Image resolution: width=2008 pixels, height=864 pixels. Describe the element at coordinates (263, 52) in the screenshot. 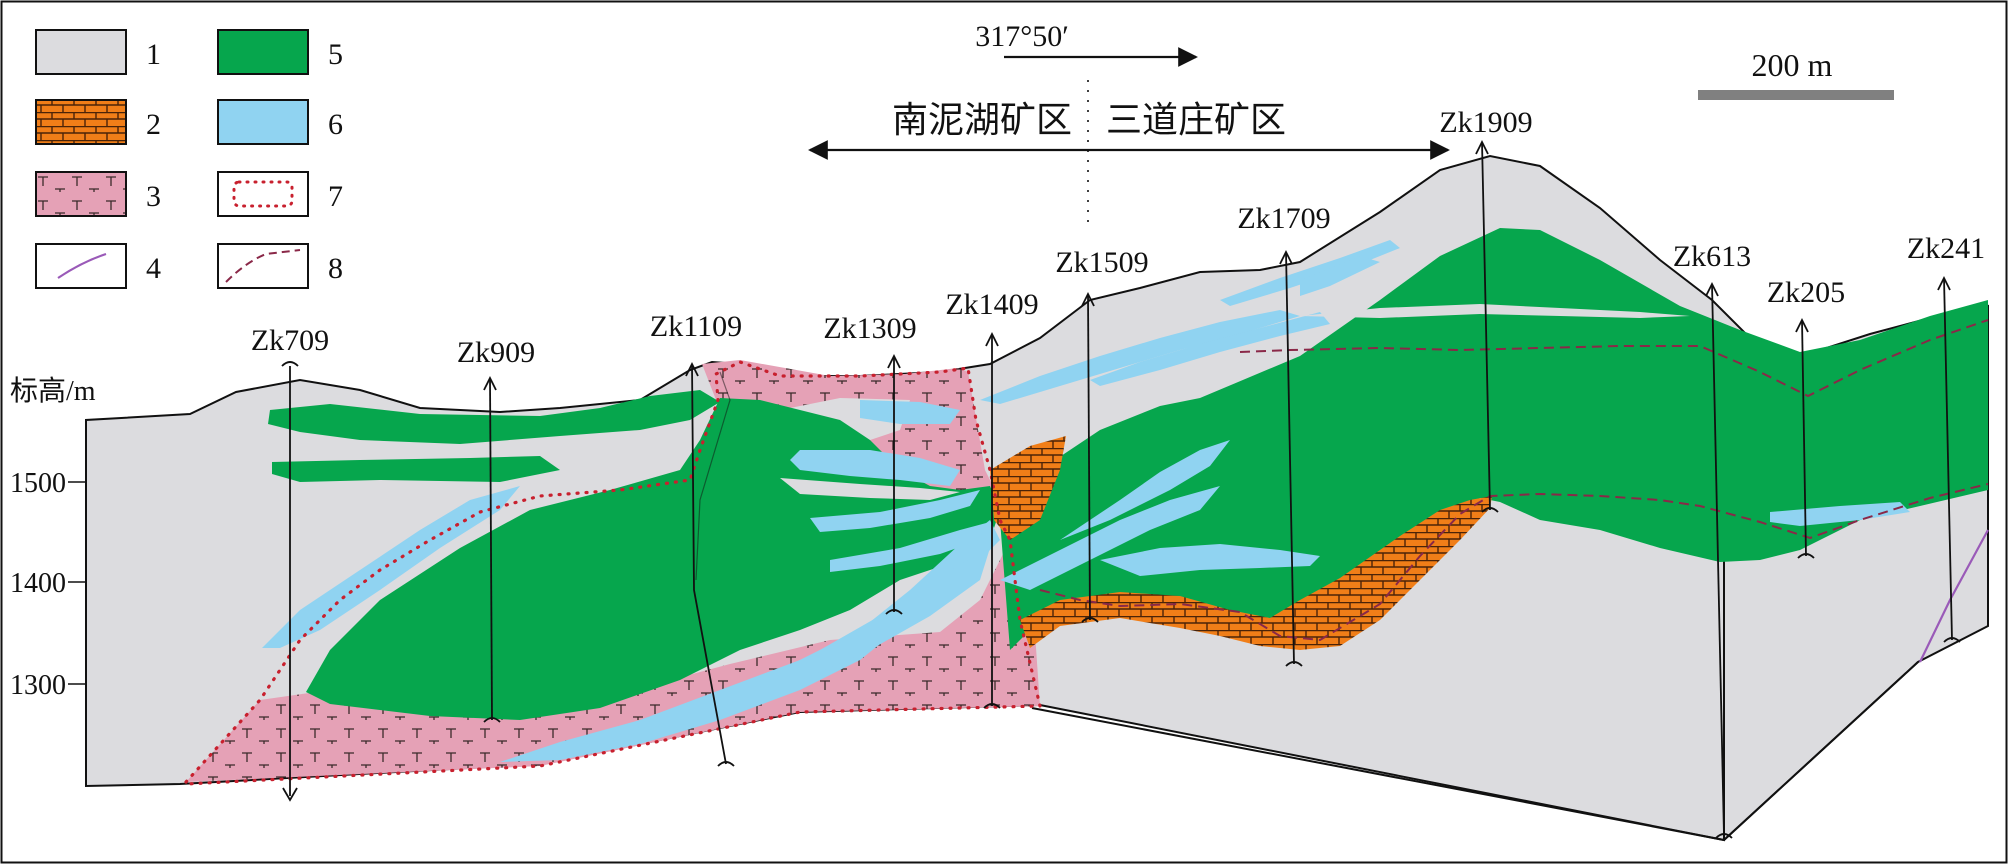

I see `legend-swatch-green-orebody` at that location.